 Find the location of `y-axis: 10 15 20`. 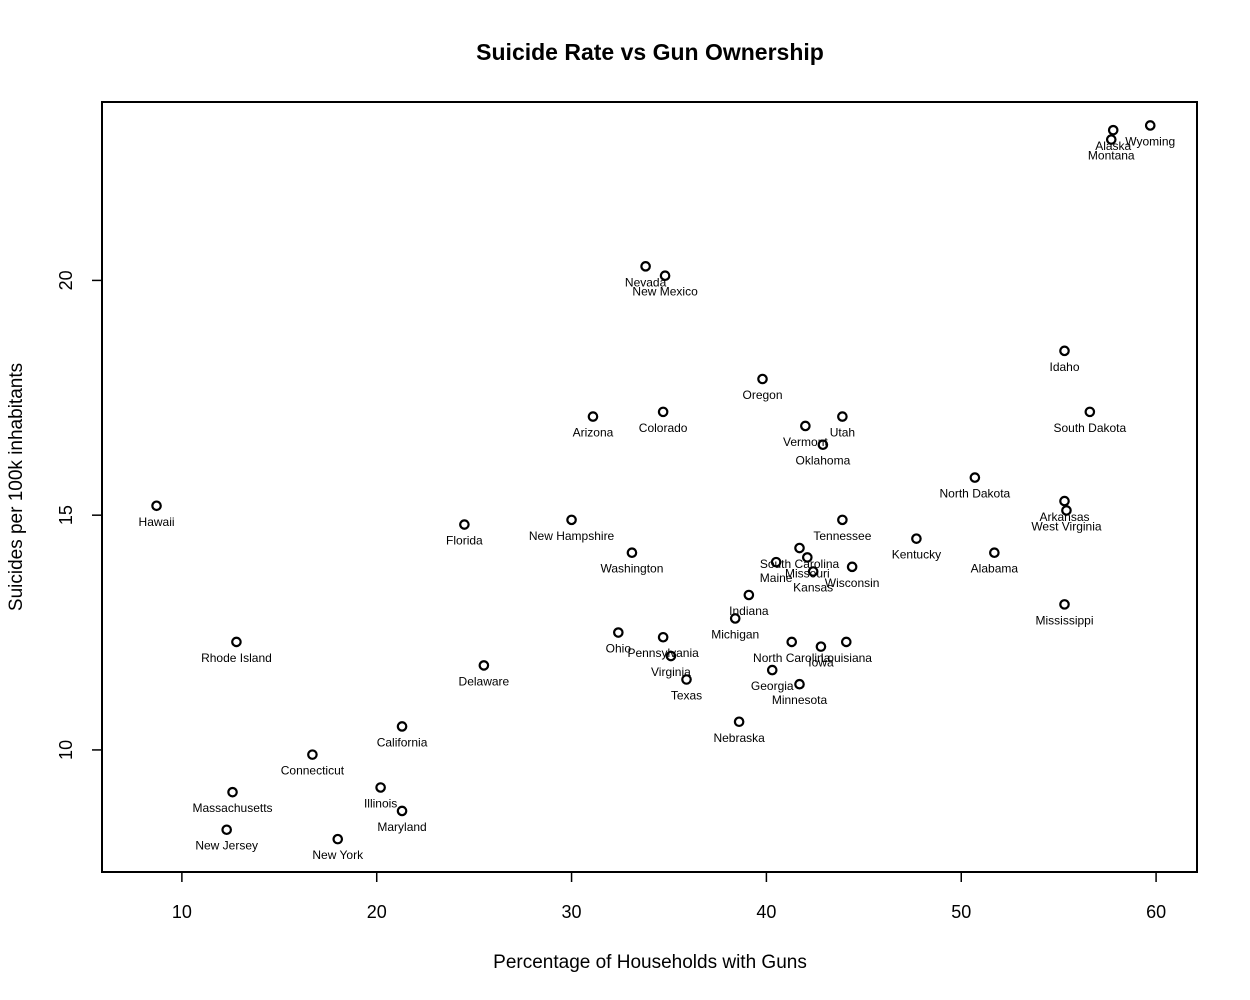

y-axis: 10 15 20 is located at coordinates (79, 515).